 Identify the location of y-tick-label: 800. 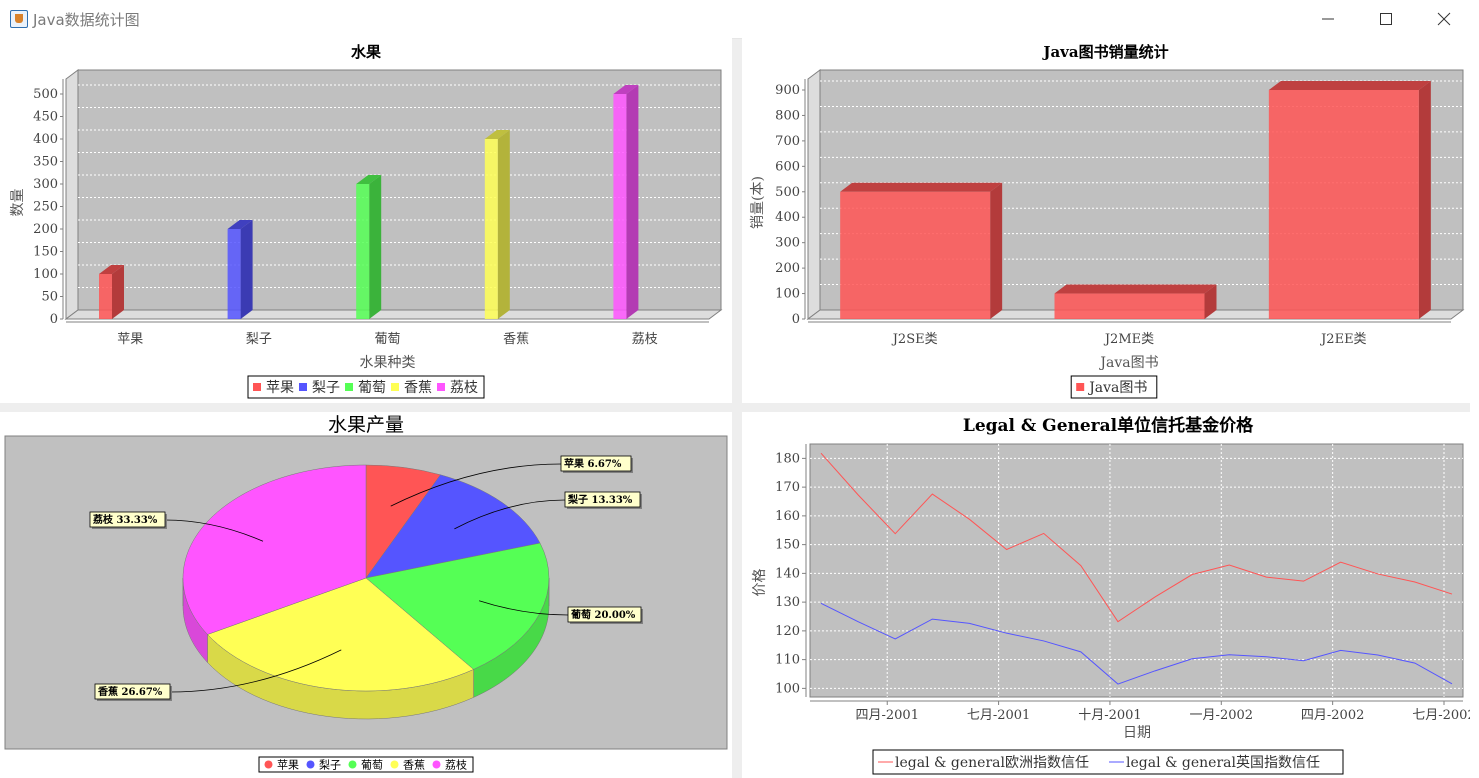
(787, 115).